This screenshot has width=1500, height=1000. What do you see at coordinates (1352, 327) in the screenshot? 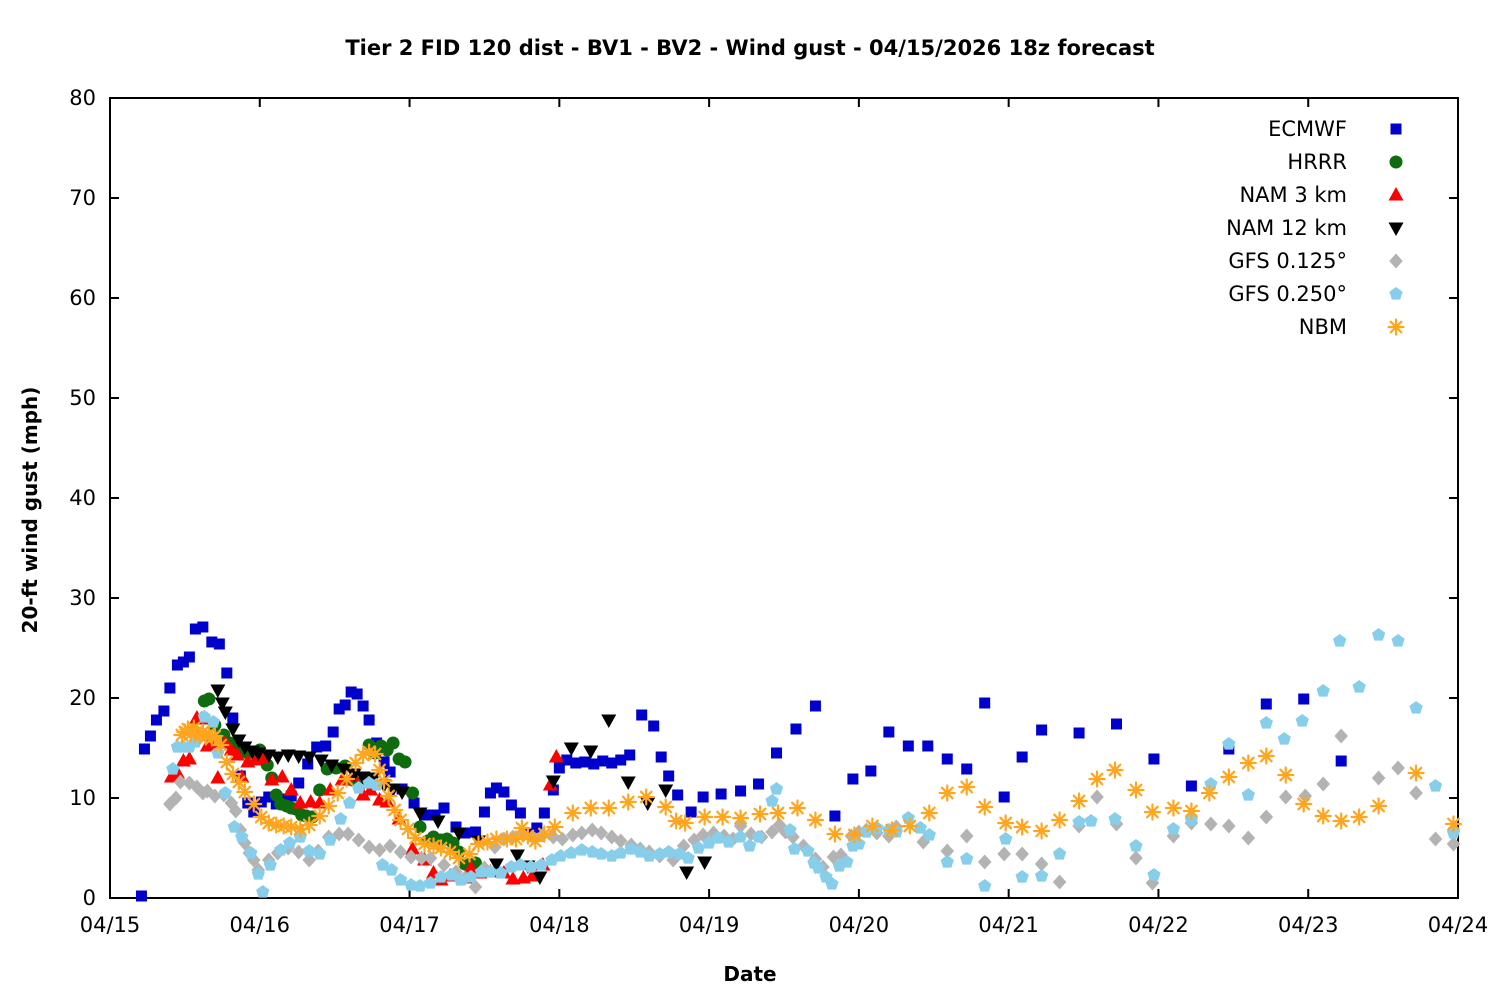
I see `legend-item-nbm: NBM` at bounding box center [1352, 327].